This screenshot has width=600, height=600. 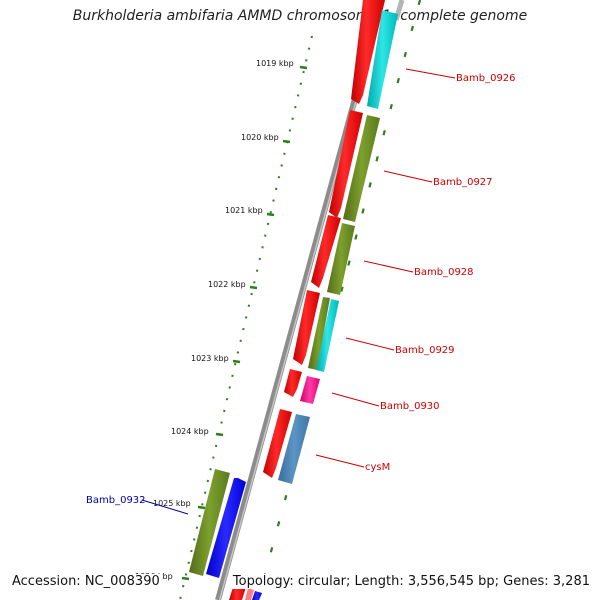 What do you see at coordinates (86, 581) in the screenshot?
I see `accession-text: Accession: NC_008390` at bounding box center [86, 581].